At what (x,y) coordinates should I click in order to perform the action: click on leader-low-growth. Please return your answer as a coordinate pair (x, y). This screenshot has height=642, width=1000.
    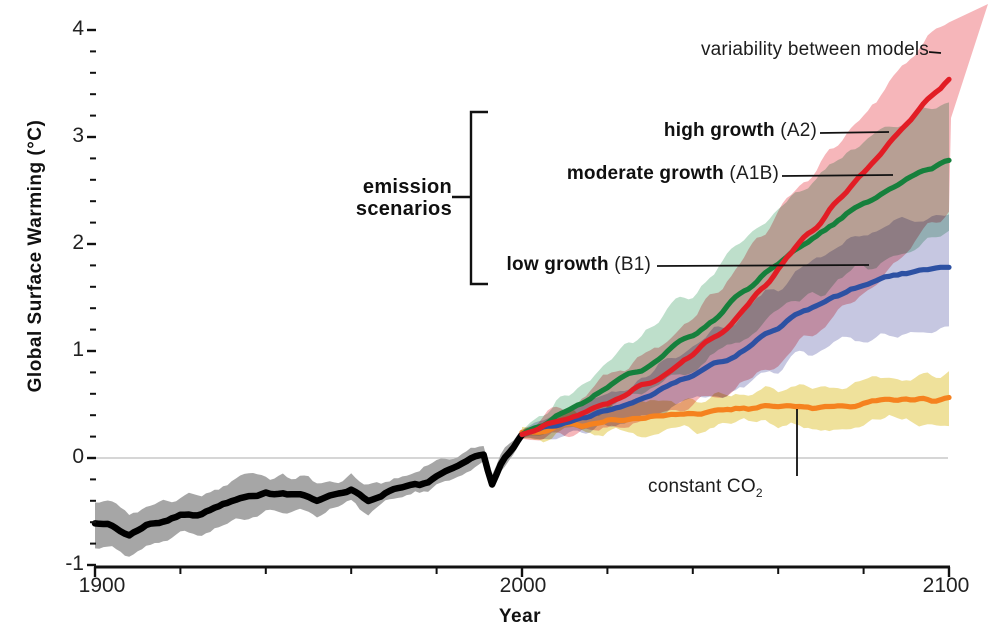
    Looking at the image, I should click on (763, 265).